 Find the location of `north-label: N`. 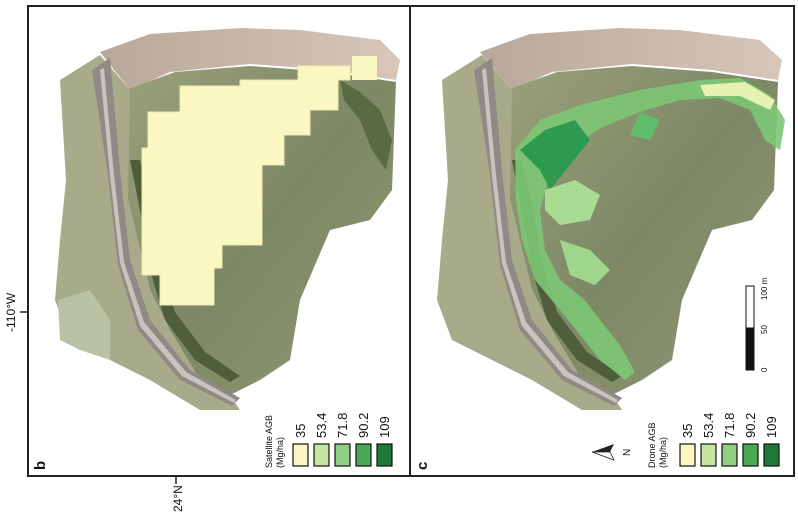

north-label: N is located at coordinates (627, 452).